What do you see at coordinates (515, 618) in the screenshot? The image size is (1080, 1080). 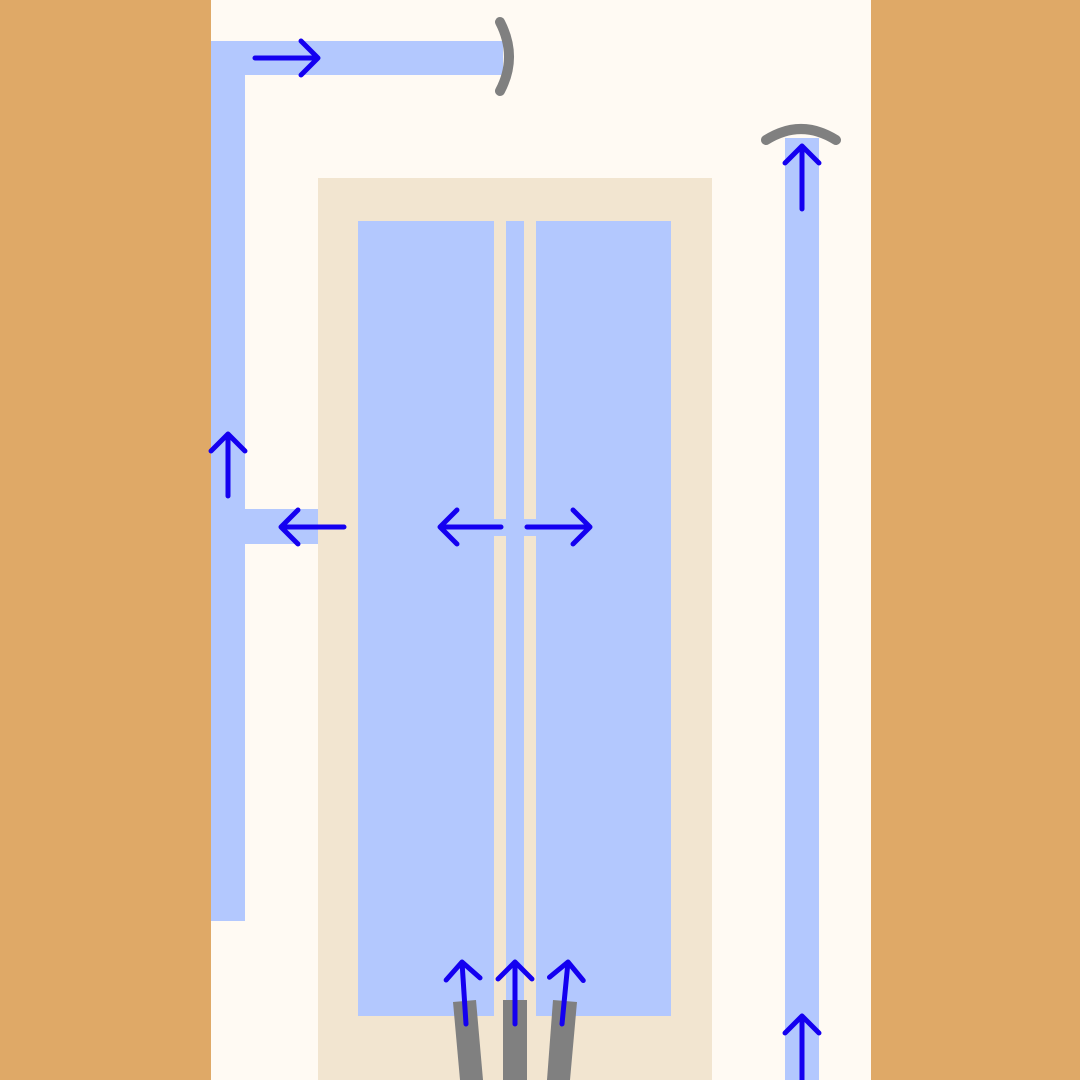 I see `center-slot` at bounding box center [515, 618].